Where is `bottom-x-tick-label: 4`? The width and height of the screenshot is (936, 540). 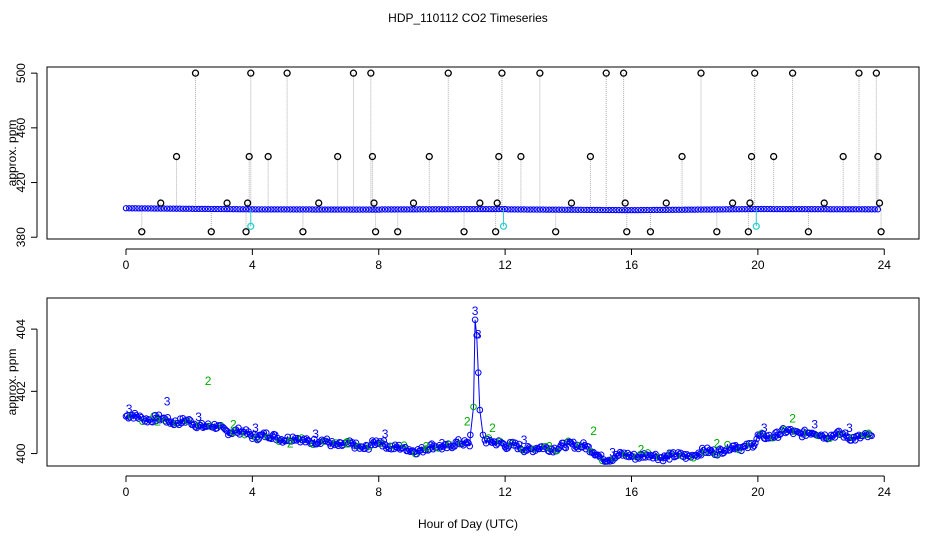 bottom-x-tick-label: 4 is located at coordinates (252, 492).